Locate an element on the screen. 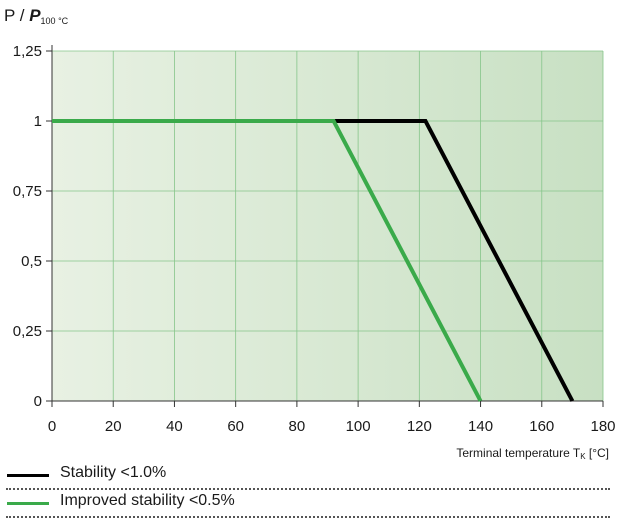 This screenshot has height=523, width=617. y-tick-labels: 0 0,25 0,5 0,75 1 1,25 is located at coordinates (27, 226).